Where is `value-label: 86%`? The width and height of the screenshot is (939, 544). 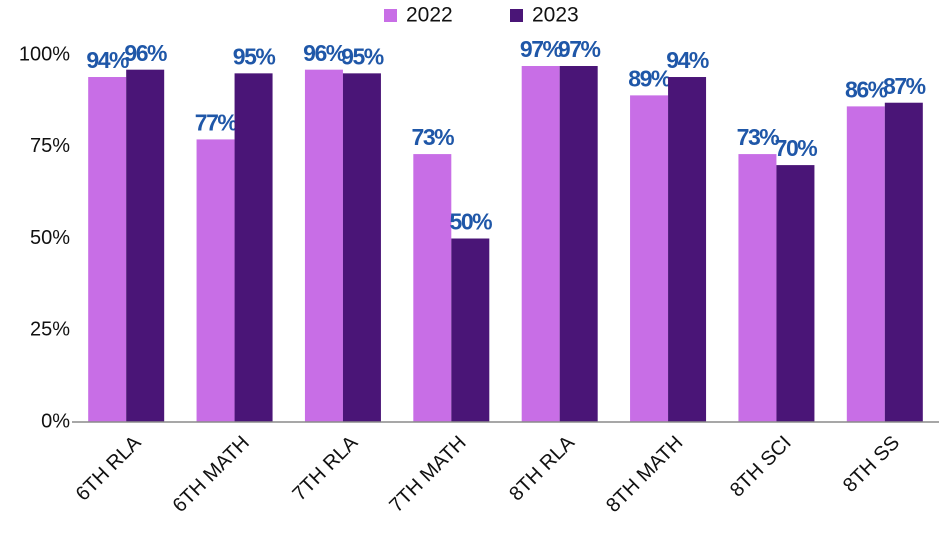
value-label: 86% is located at coordinates (866, 89).